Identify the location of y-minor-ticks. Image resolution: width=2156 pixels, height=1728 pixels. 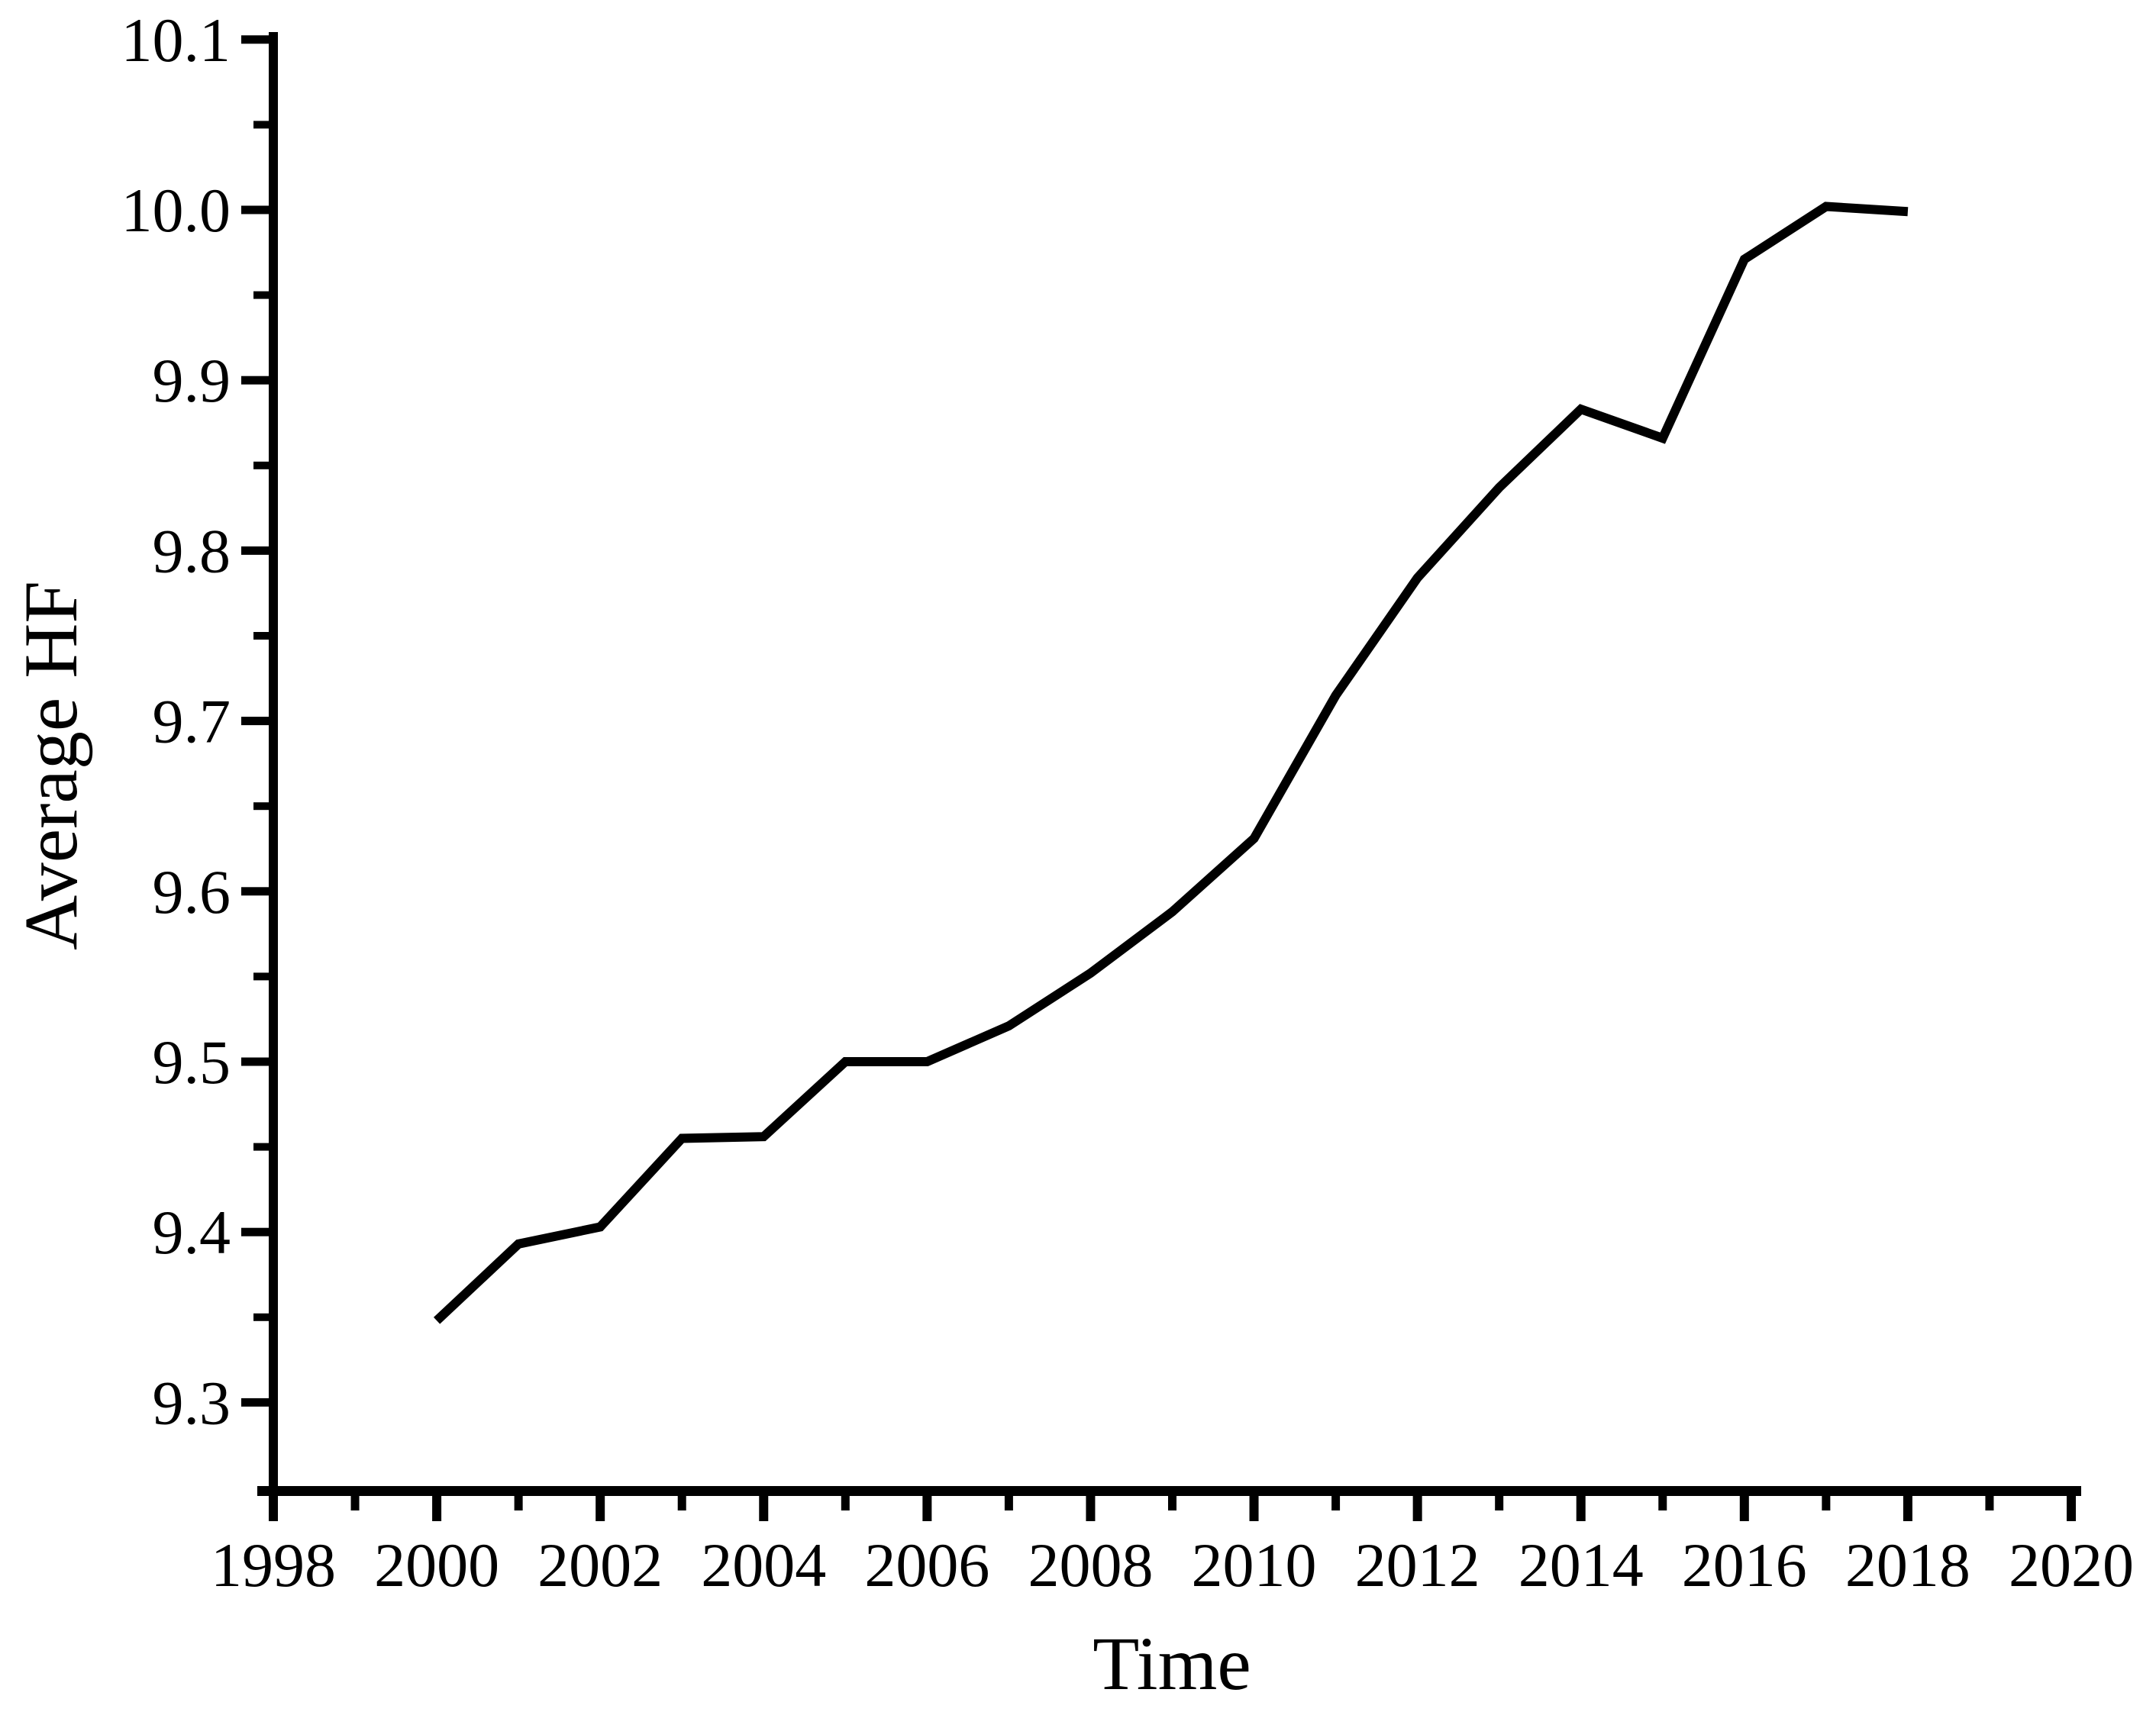
(265, 721).